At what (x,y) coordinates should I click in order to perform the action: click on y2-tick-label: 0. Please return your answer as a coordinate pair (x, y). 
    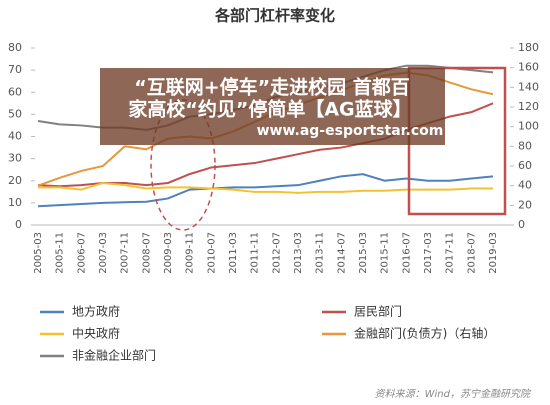
    Looking at the image, I should click on (521, 224).